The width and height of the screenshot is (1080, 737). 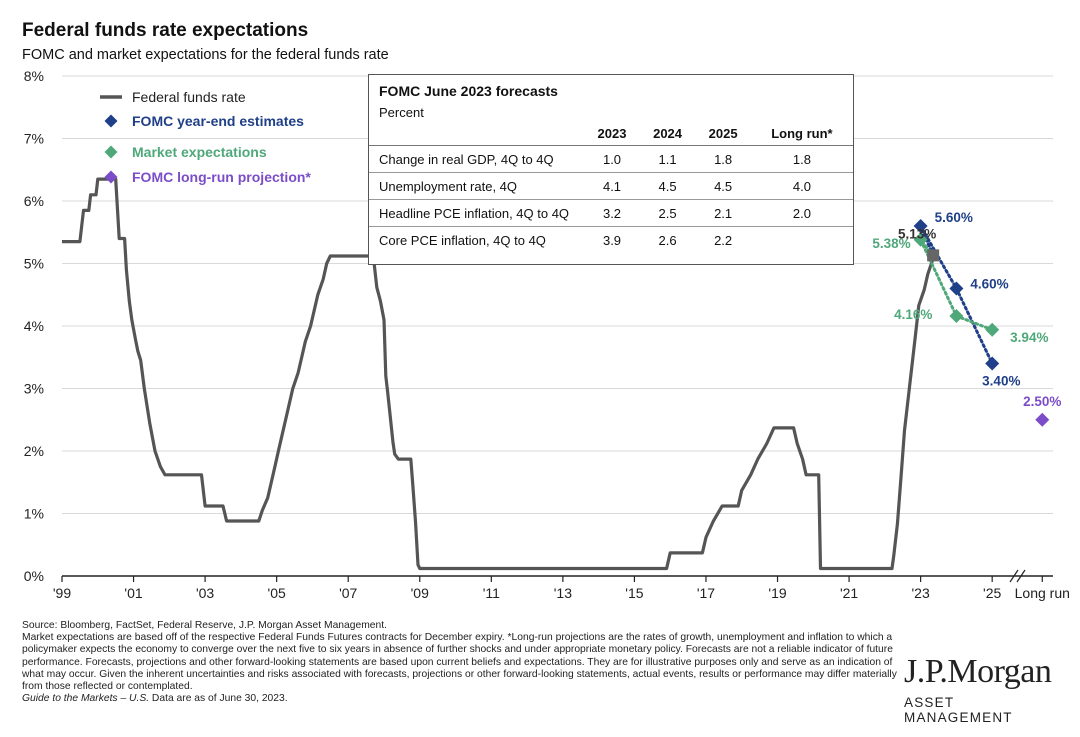 What do you see at coordinates (913, 314) in the screenshot?
I see `market-expectation-label: 4.16%` at bounding box center [913, 314].